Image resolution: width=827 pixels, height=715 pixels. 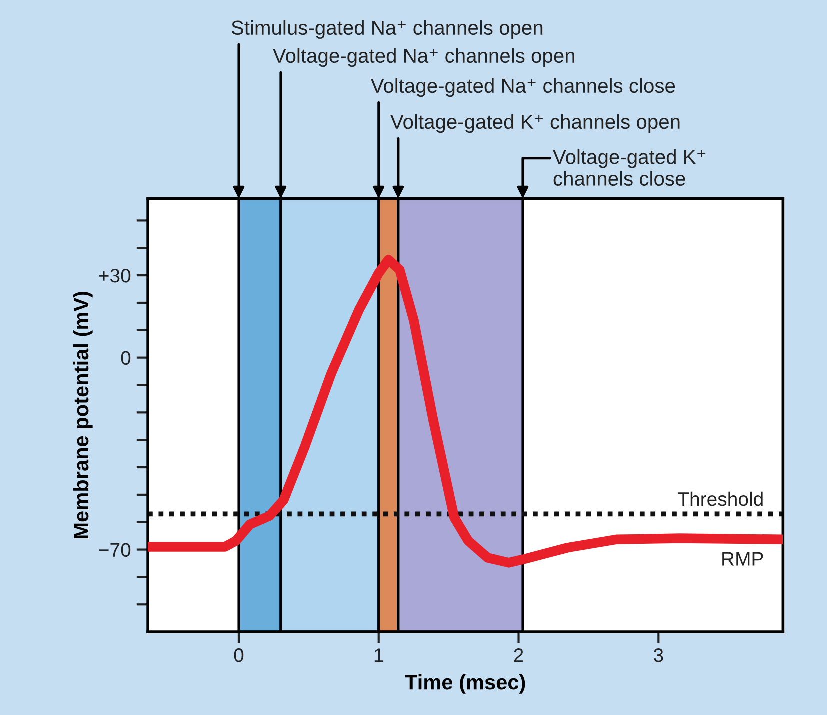 I want to click on y-tick-label: +30, so click(x=115, y=276).